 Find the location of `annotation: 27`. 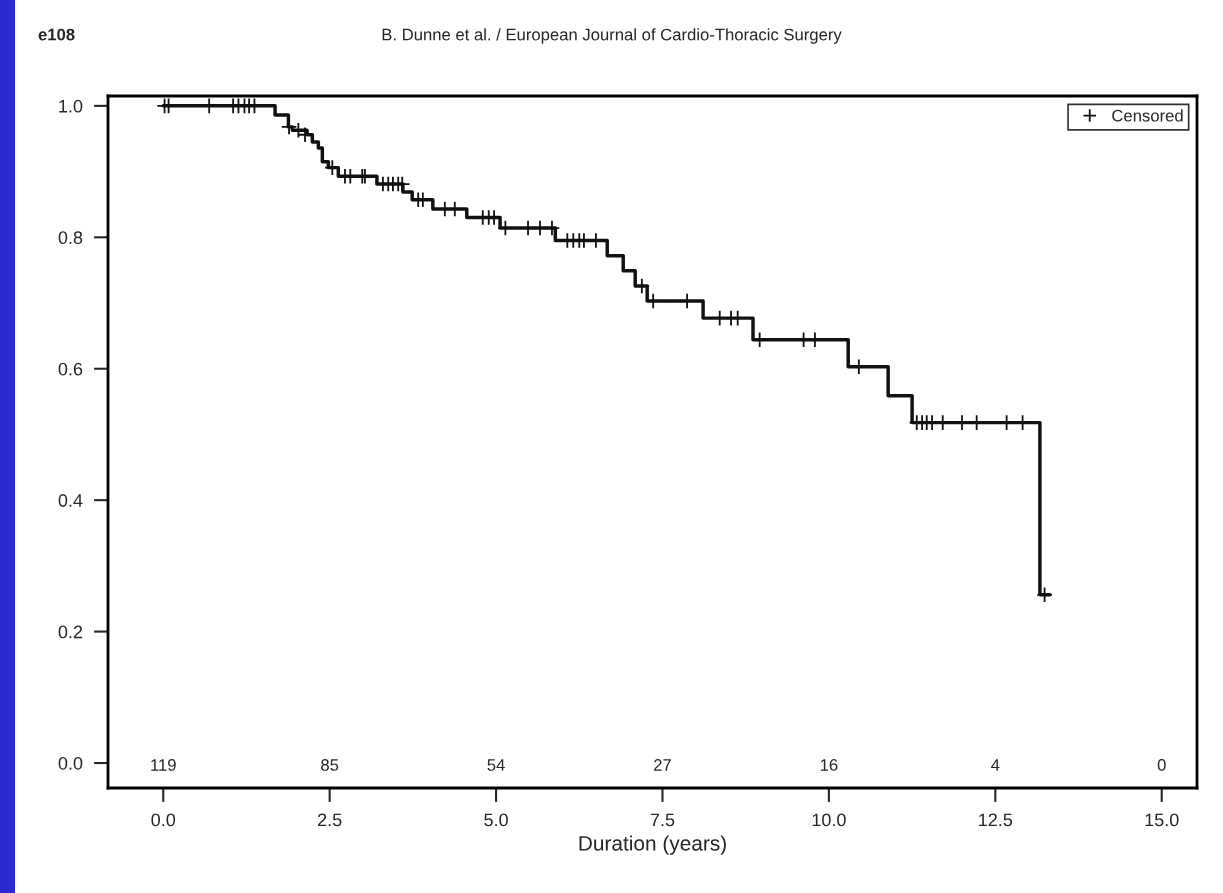

annotation: 27 is located at coordinates (662, 765).